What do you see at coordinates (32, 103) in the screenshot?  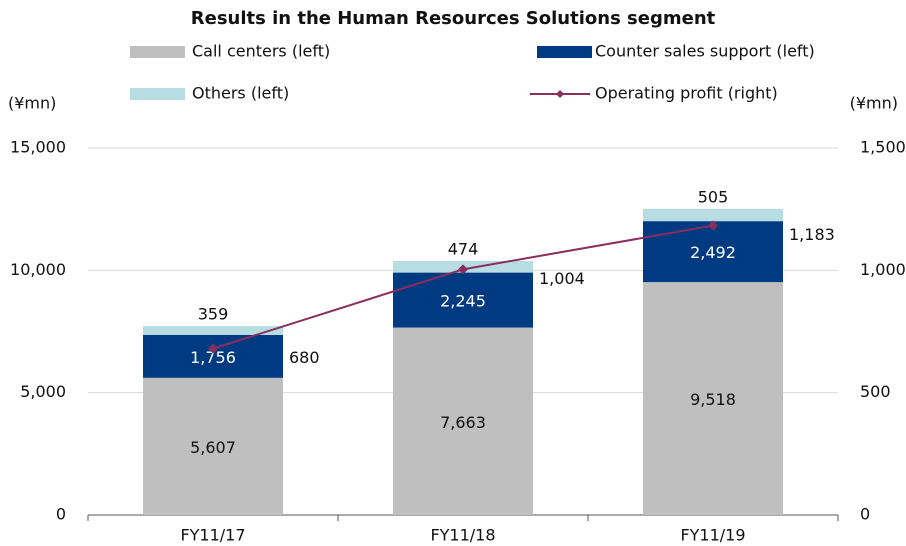 I see `y-axis-label: (¥mn)` at bounding box center [32, 103].